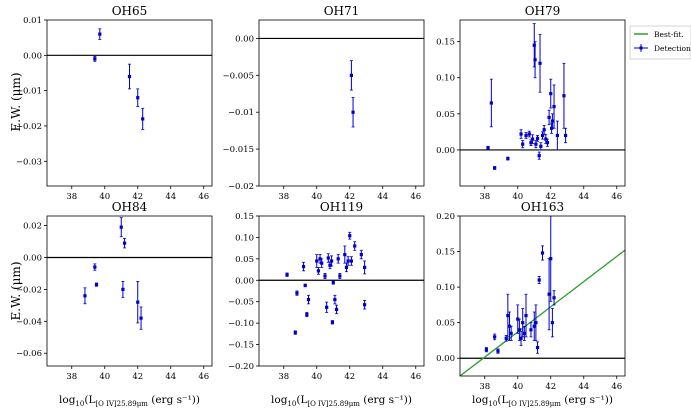 Image resolution: width=691 pixels, height=410 pixels. Describe the element at coordinates (29, 322) in the screenshot. I see `y-tick-label: −0.04` at that location.